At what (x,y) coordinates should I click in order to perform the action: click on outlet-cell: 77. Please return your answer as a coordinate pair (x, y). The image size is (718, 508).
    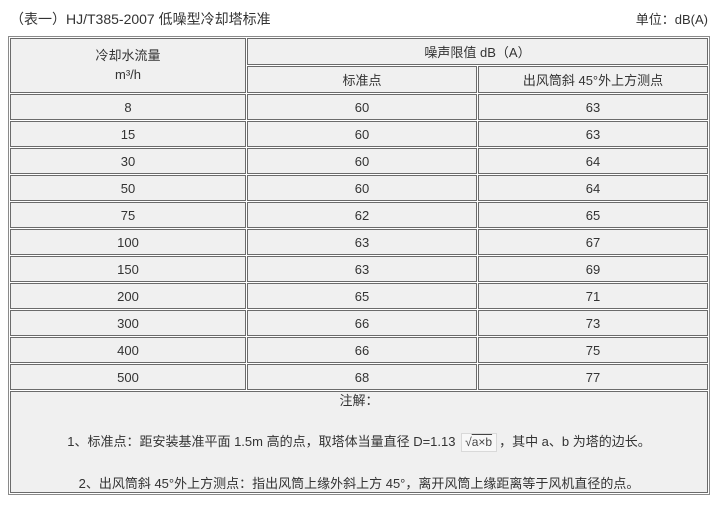
    Looking at the image, I should click on (593, 377).